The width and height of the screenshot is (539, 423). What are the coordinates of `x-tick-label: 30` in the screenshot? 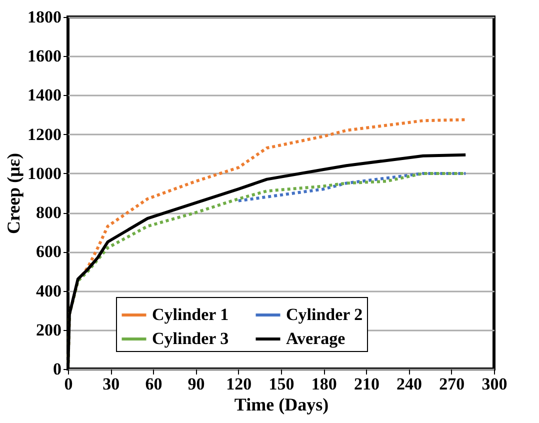 It's located at (111, 384).